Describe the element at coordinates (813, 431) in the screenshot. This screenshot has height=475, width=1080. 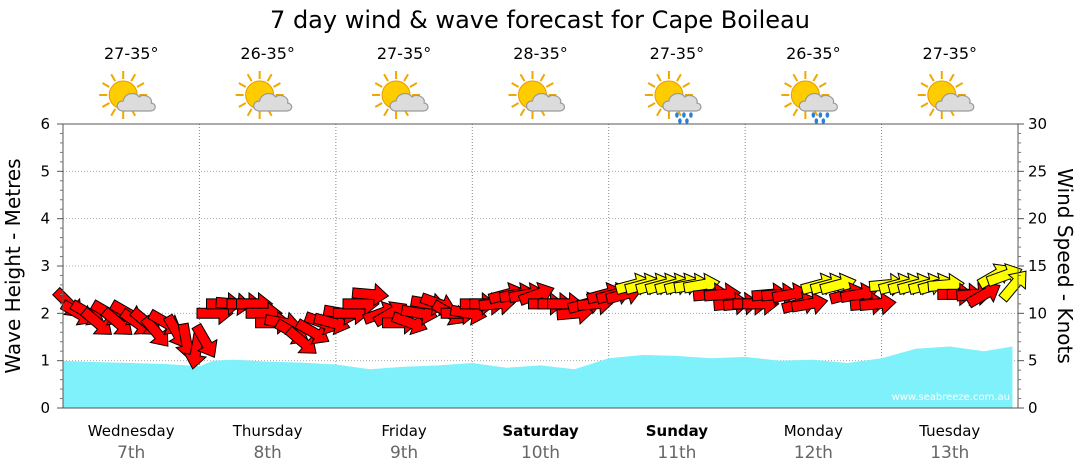
I see `day-name: Monday` at that location.